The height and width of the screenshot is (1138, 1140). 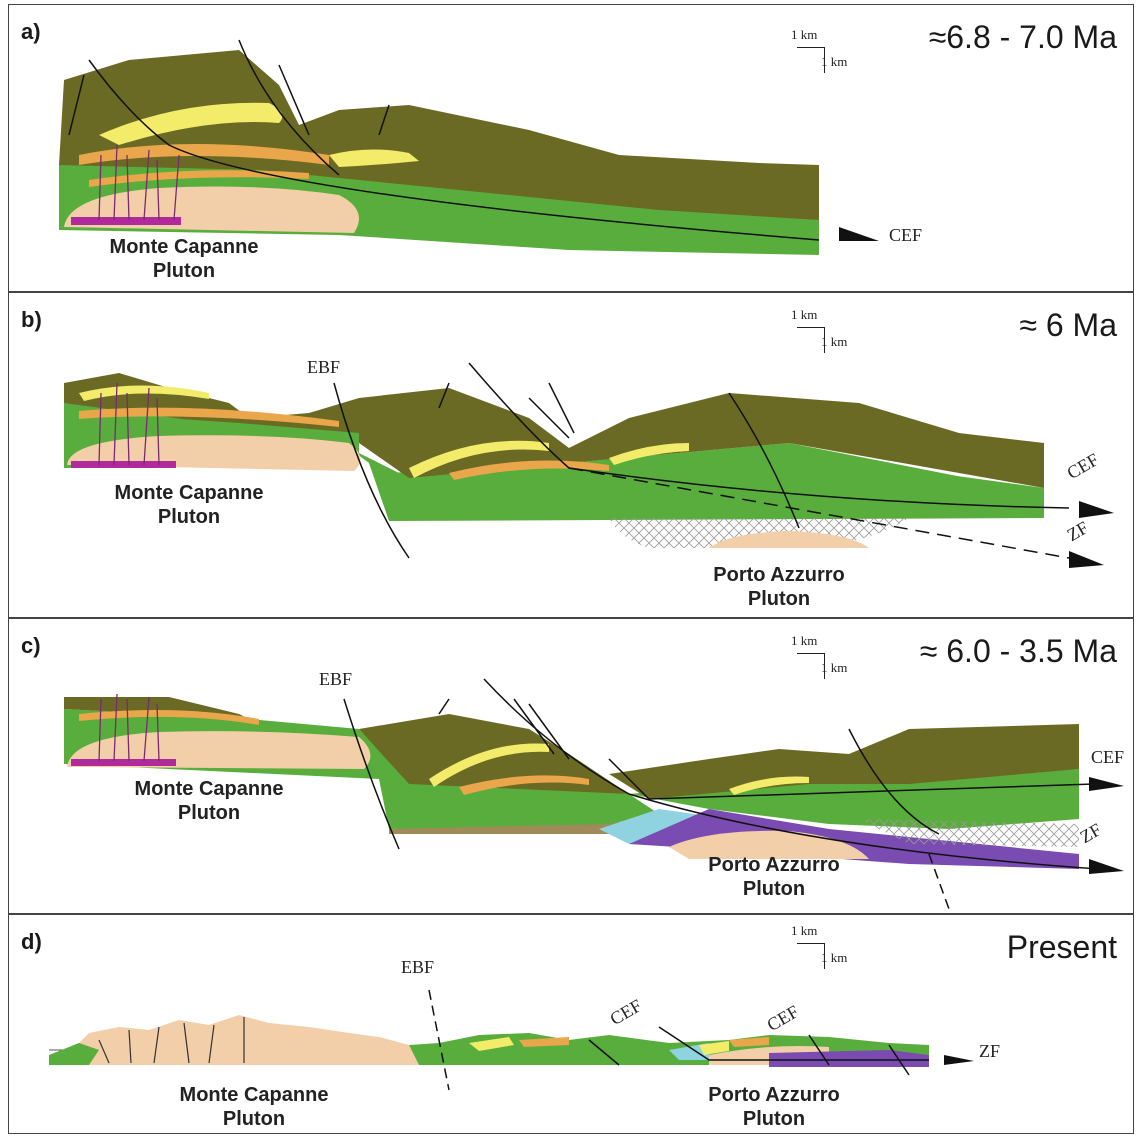 I want to click on panel-label: d), so click(x=31, y=941).